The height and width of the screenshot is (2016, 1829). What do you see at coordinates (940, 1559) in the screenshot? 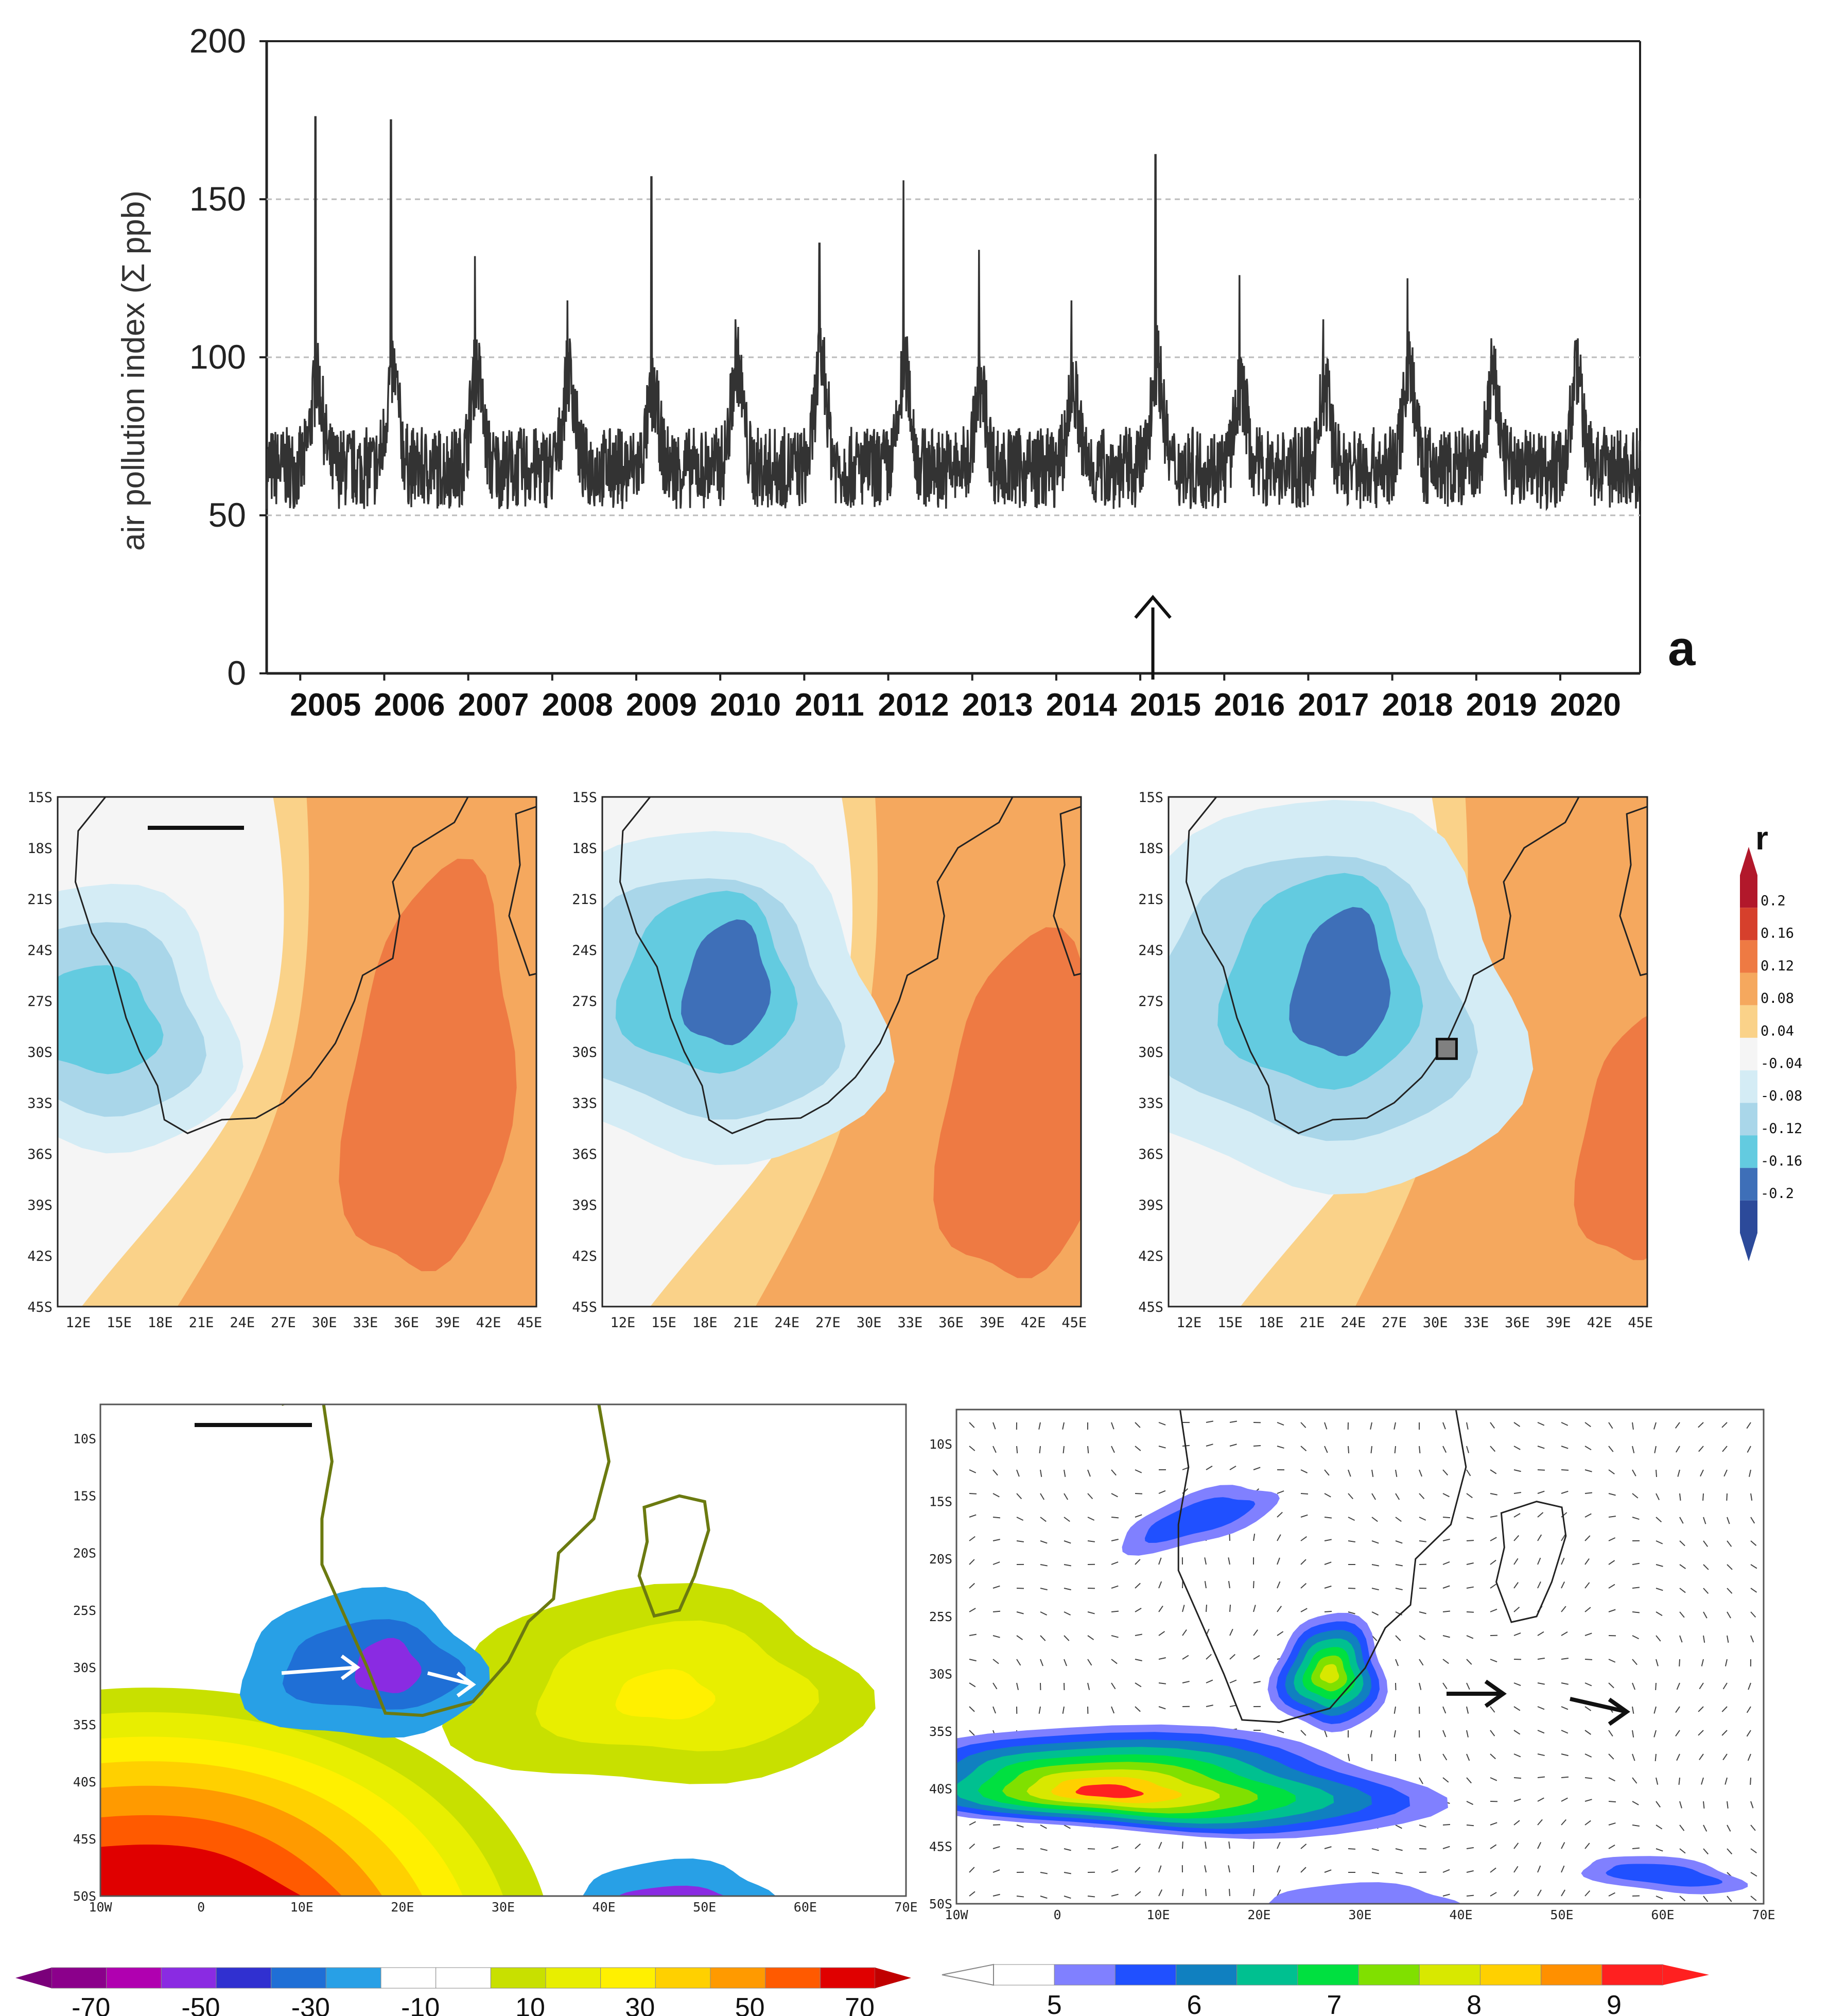
I see `lat-tick-label: 20S` at bounding box center [940, 1559].